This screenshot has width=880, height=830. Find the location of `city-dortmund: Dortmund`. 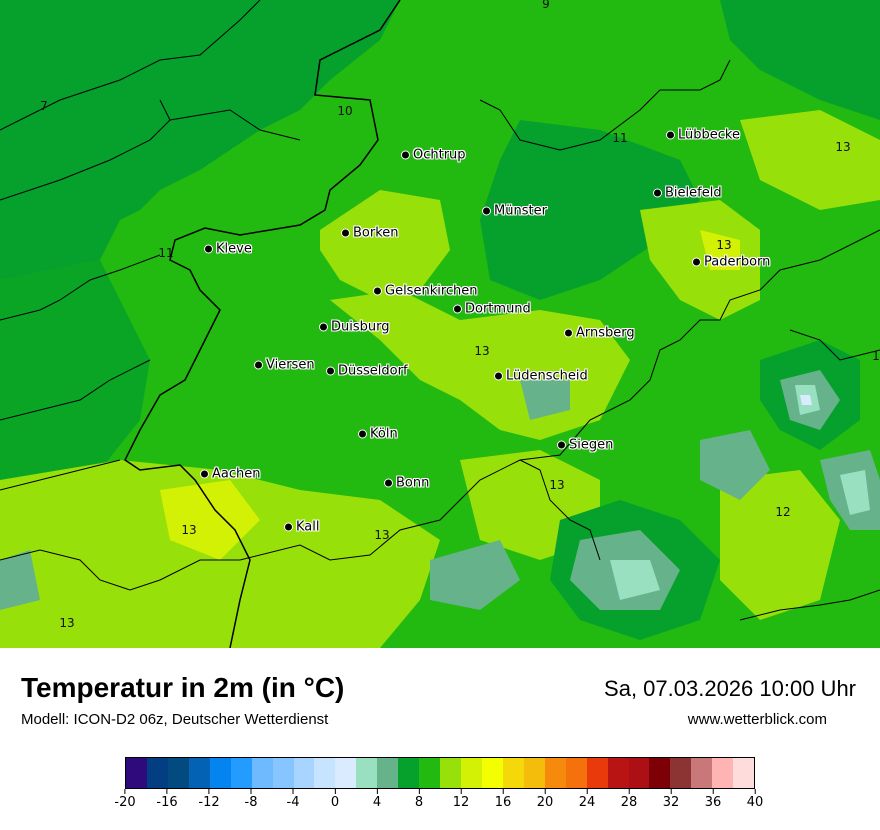

city-dortmund: Dortmund is located at coordinates (492, 309).